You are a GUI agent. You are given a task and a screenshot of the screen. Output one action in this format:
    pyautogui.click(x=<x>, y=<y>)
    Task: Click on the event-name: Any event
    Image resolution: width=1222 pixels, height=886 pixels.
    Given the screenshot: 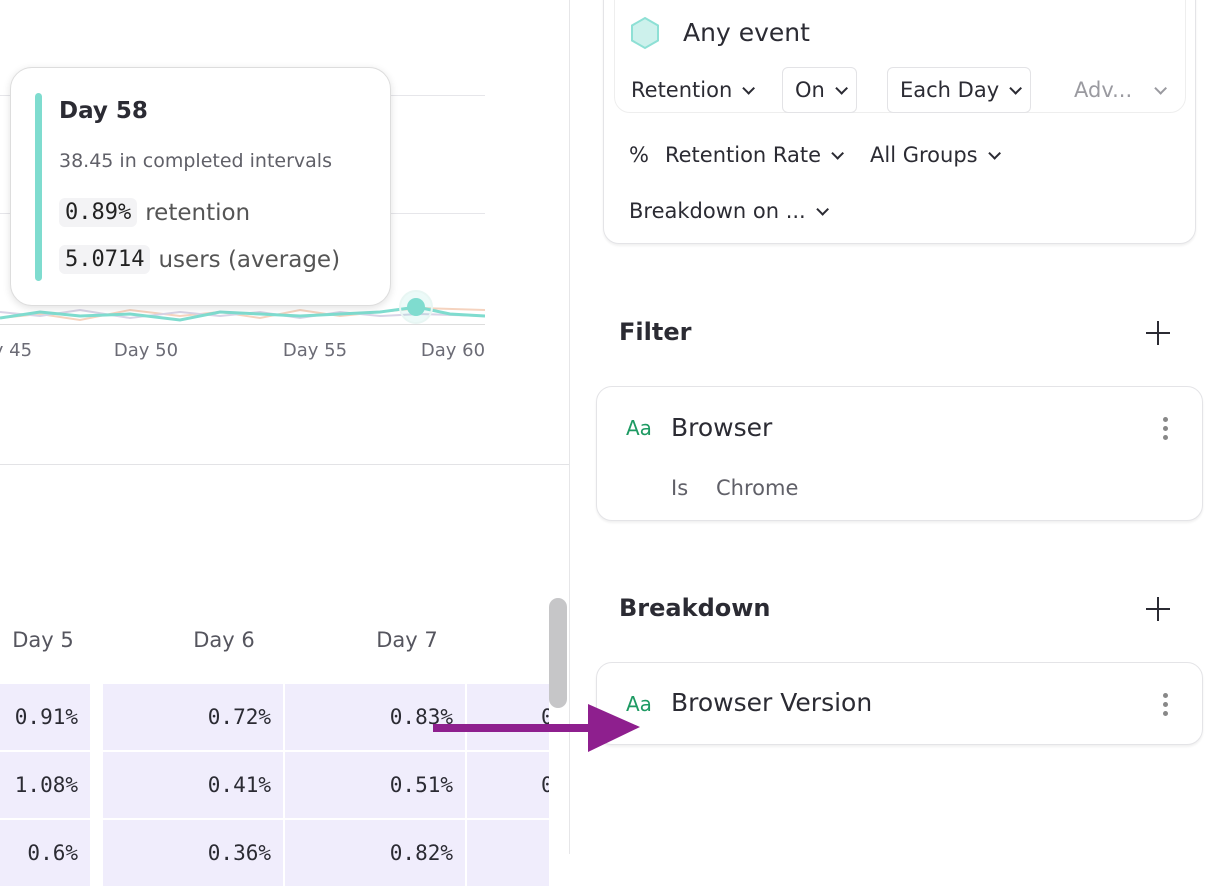 What is the action you would take?
    pyautogui.click(x=746, y=32)
    